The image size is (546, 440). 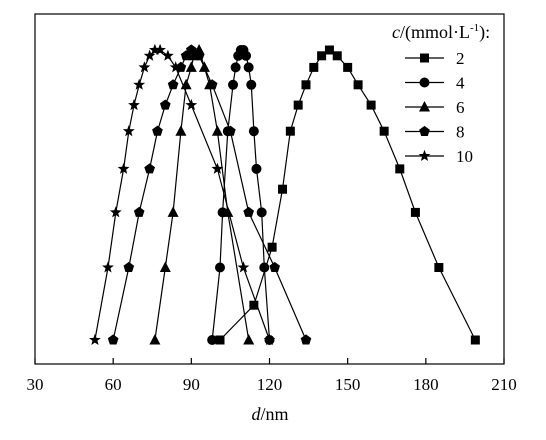 I want to click on legend-item-6: 6, so click(x=435, y=107).